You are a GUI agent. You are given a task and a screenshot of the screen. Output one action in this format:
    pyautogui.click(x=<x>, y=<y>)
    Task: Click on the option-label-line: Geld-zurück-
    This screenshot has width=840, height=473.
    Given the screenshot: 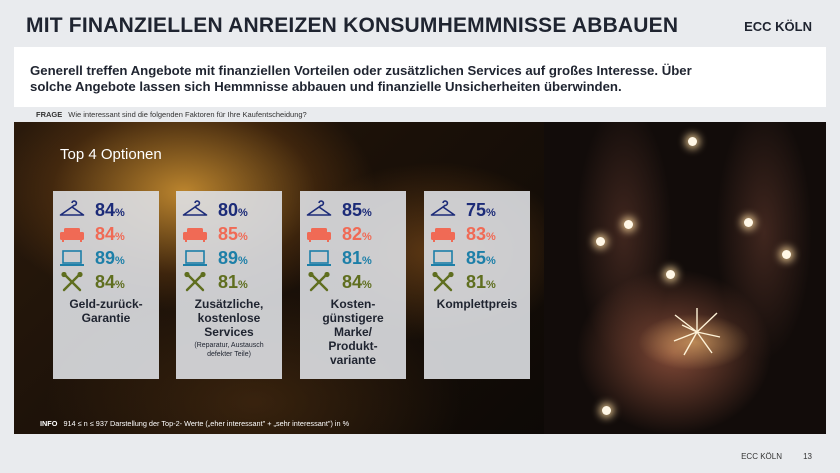 What is the action you would take?
    pyautogui.click(x=106, y=304)
    